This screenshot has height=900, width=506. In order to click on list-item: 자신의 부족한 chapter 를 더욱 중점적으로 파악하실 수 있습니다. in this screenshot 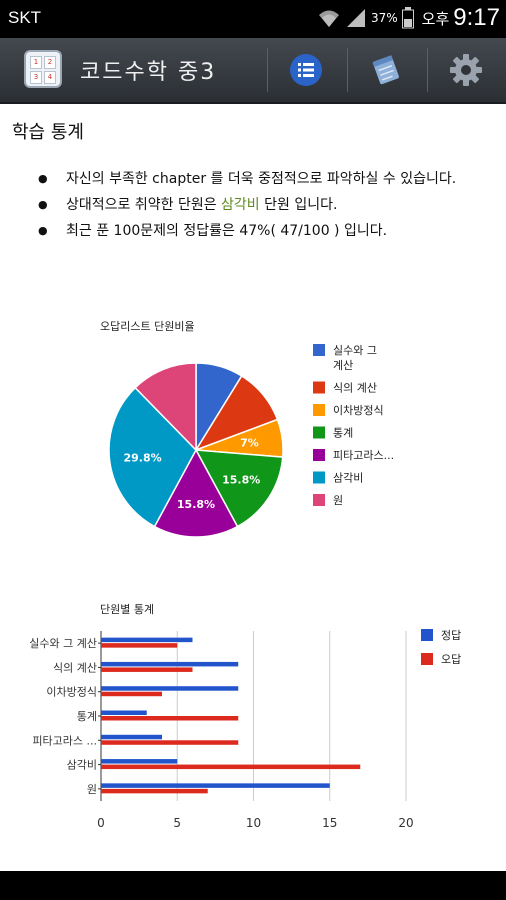, I will do `click(268, 179)`.